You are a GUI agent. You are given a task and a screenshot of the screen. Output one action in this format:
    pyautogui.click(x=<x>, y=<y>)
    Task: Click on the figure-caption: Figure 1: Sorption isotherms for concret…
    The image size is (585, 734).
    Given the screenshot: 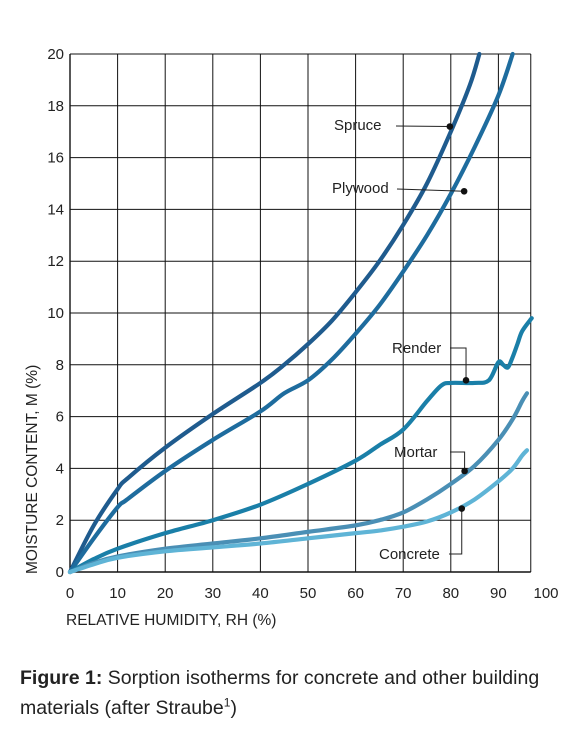 What is the action you would take?
    pyautogui.click(x=297, y=693)
    